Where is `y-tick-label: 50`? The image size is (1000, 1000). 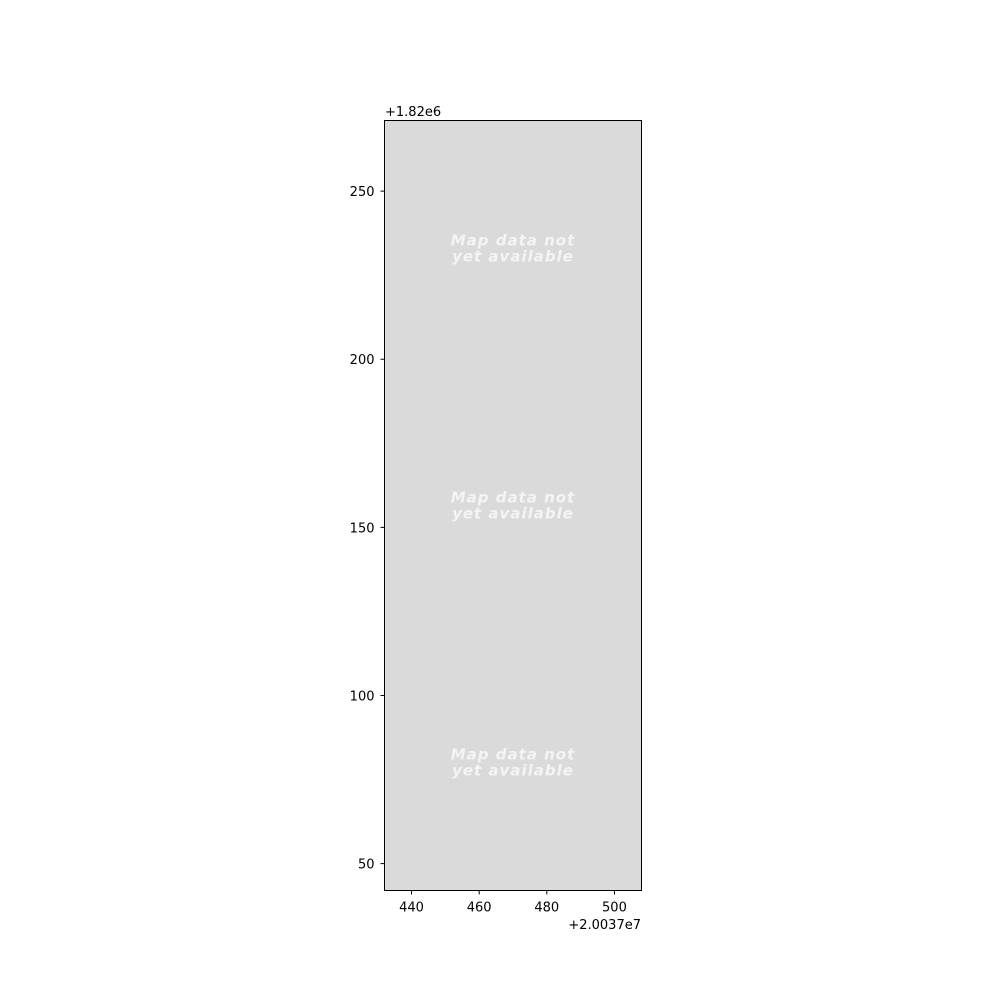
y-tick-label: 50 is located at coordinates (366, 865).